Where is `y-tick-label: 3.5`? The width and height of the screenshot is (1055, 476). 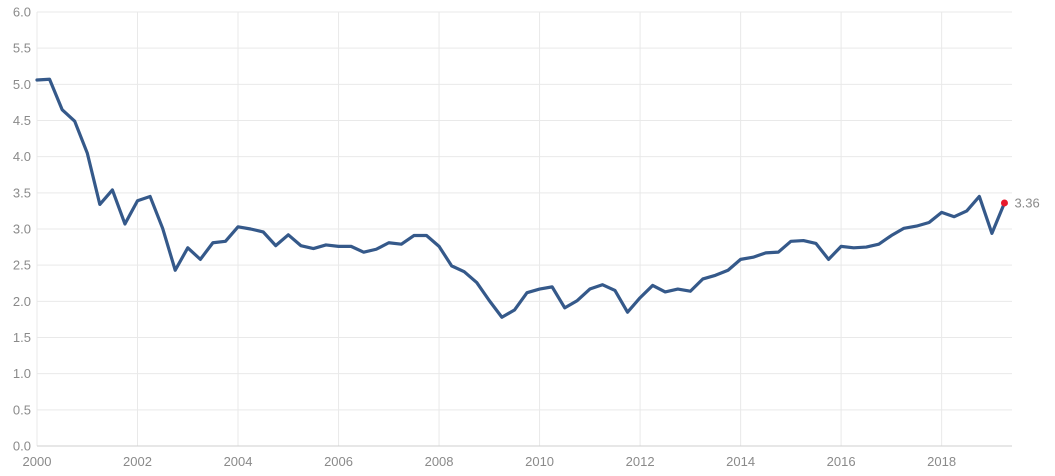
y-tick-label: 3.5 is located at coordinates (22, 192).